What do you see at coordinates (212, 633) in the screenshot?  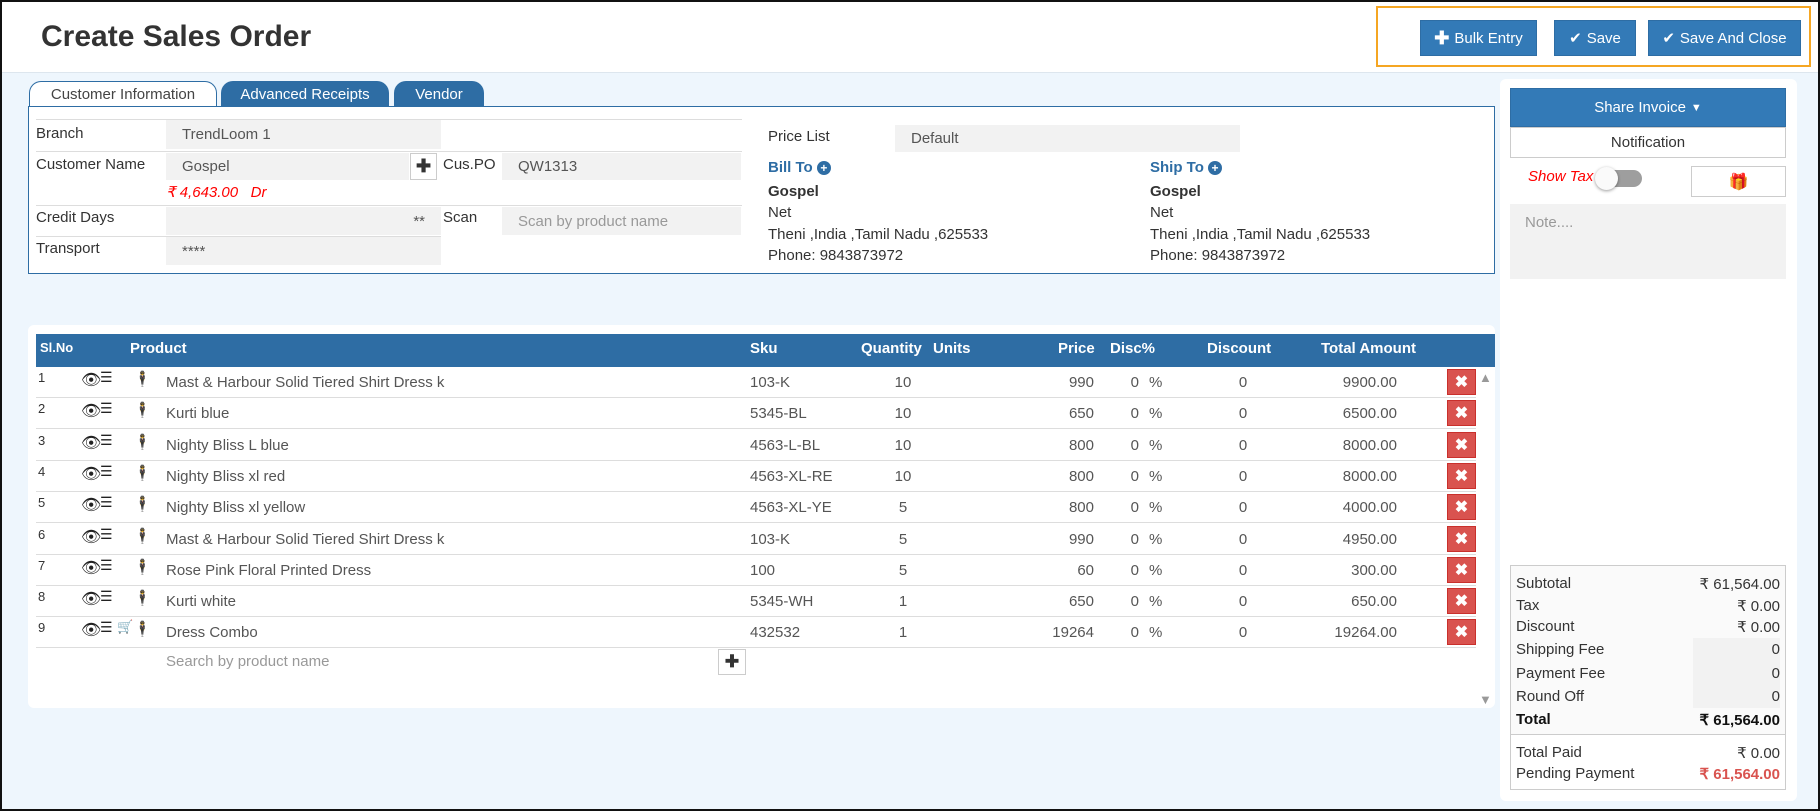 I see `row-product: Dress Combo` at bounding box center [212, 633].